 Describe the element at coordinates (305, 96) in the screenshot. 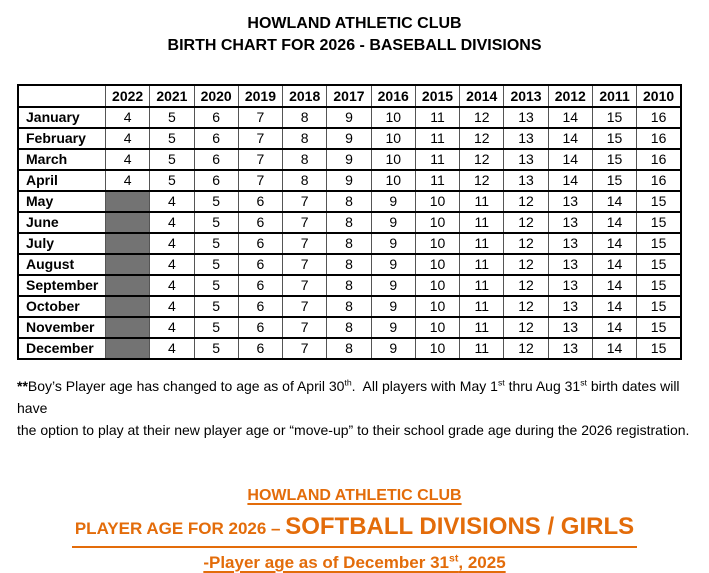

I see `year-column-header: 2018` at that location.